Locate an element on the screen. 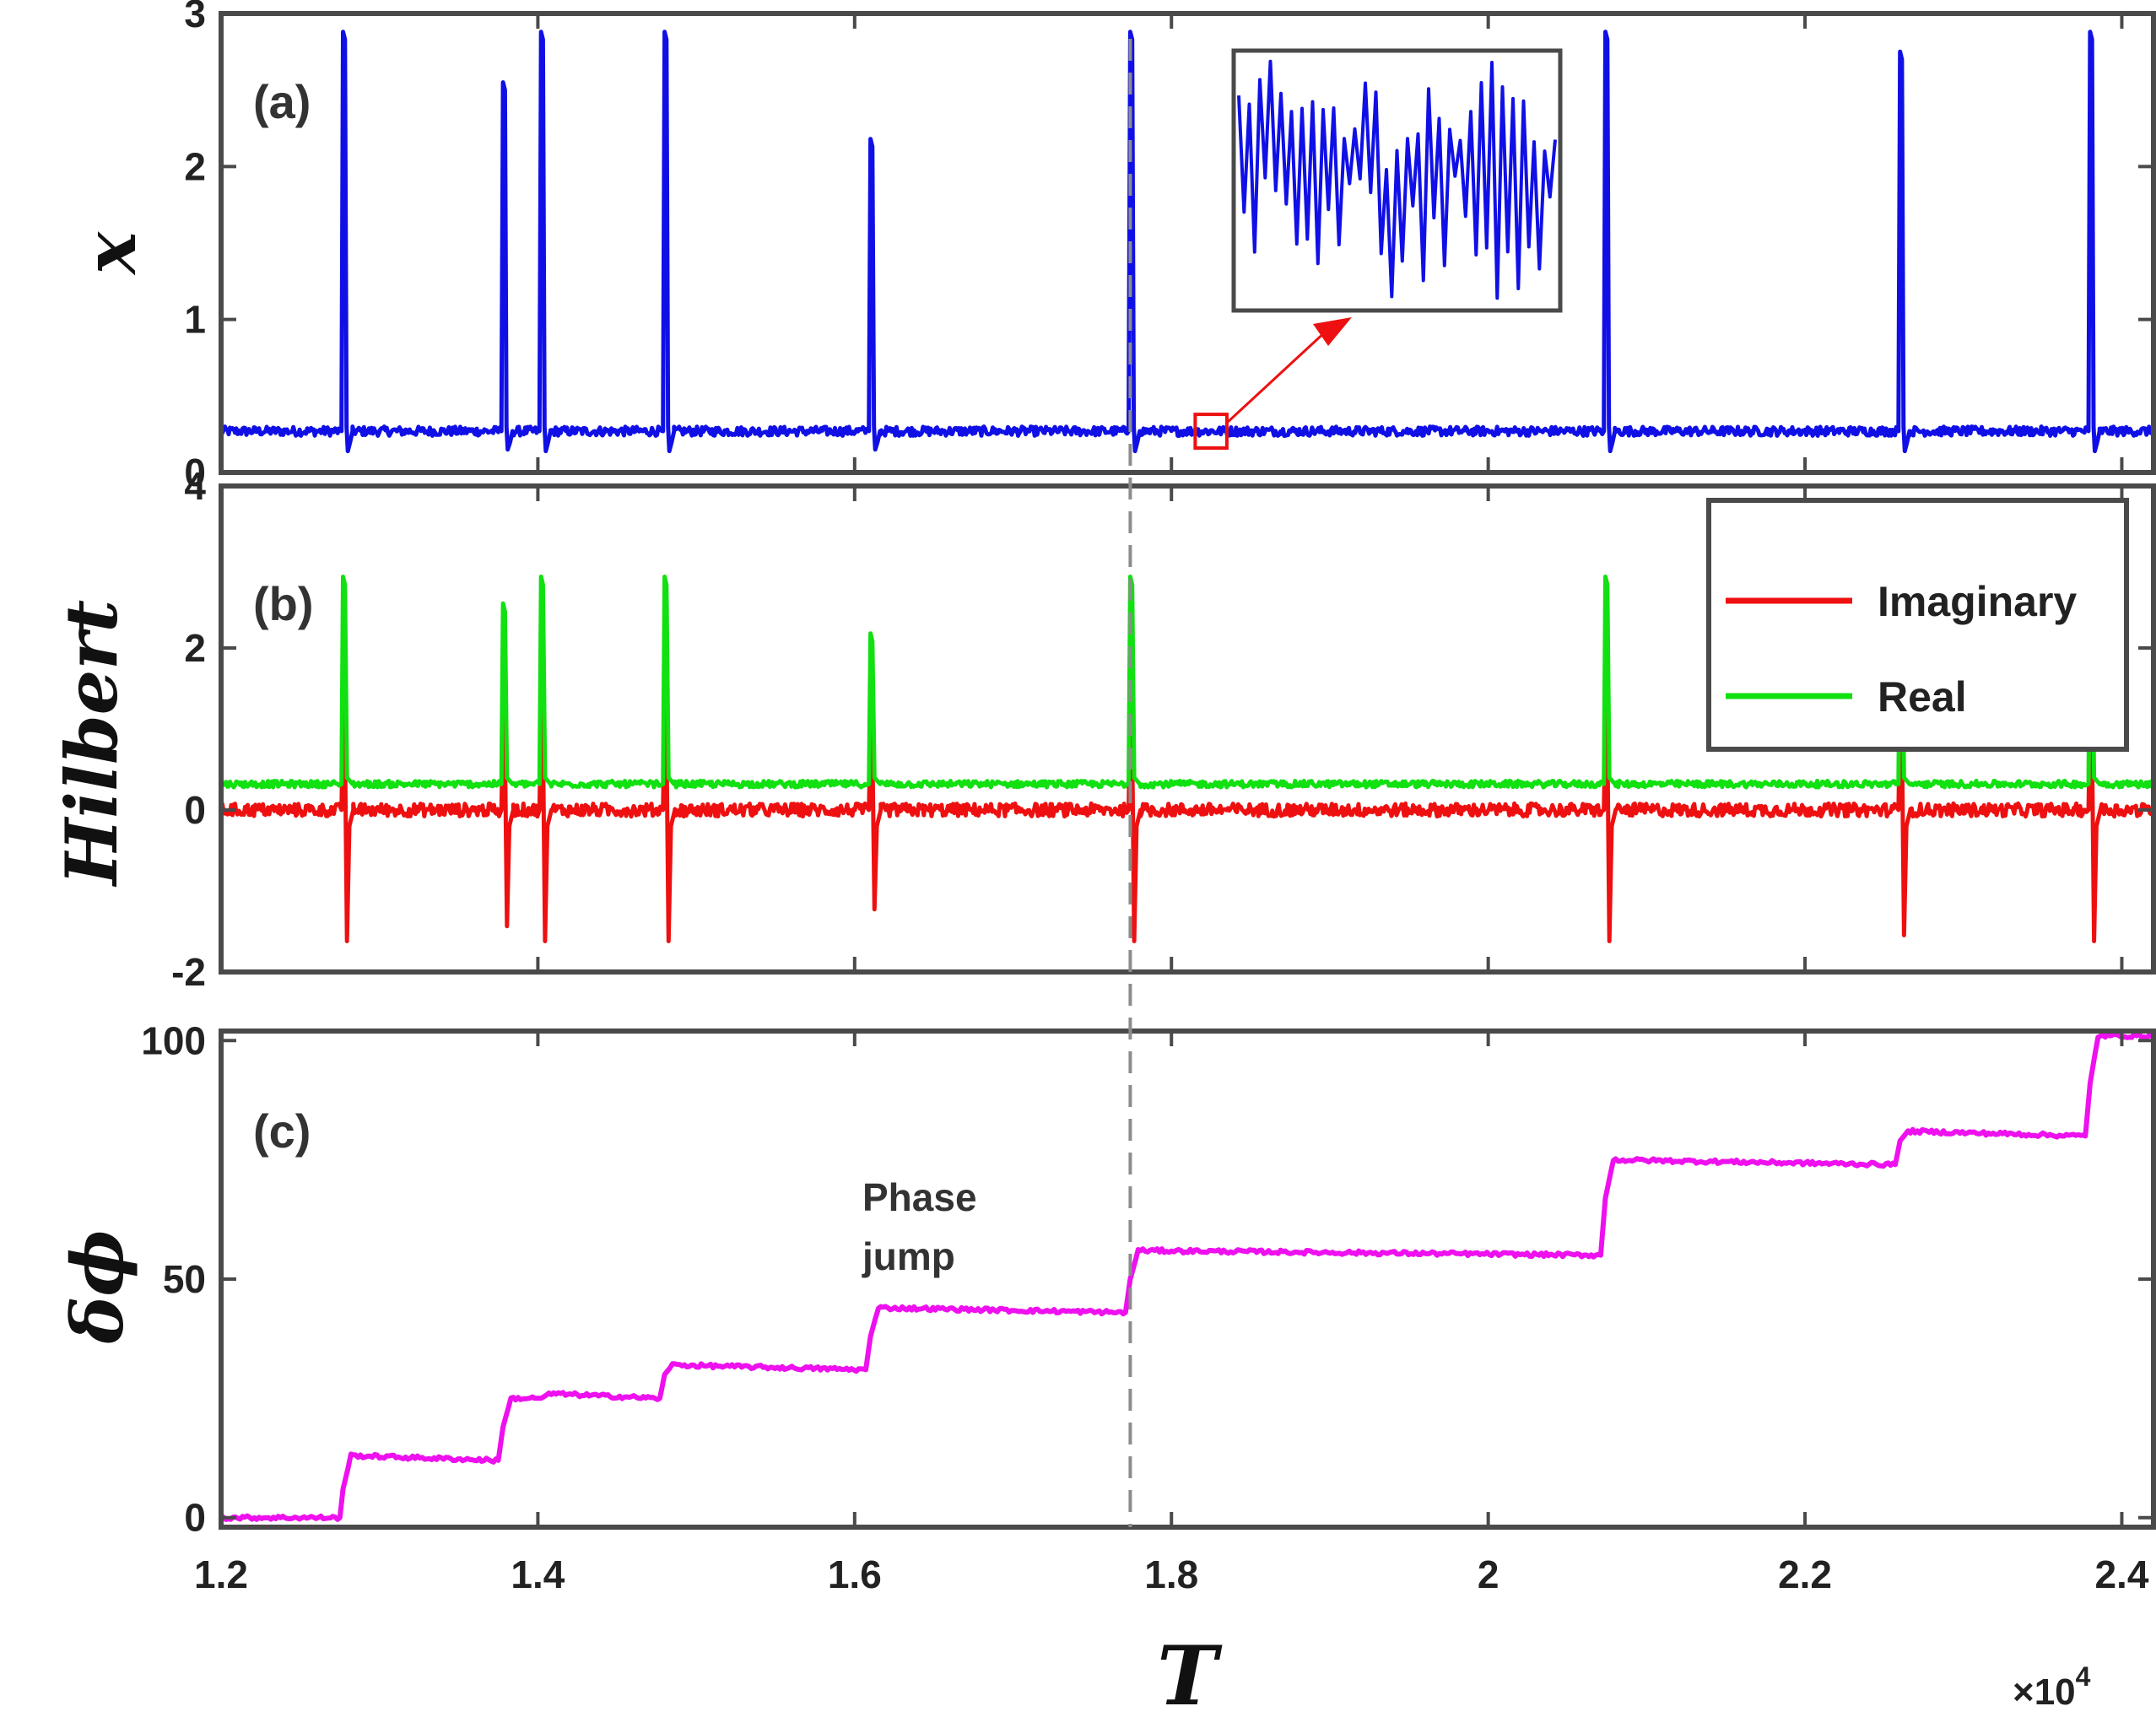 The image size is (2156, 1717). zoom-box is located at coordinates (1211, 431).